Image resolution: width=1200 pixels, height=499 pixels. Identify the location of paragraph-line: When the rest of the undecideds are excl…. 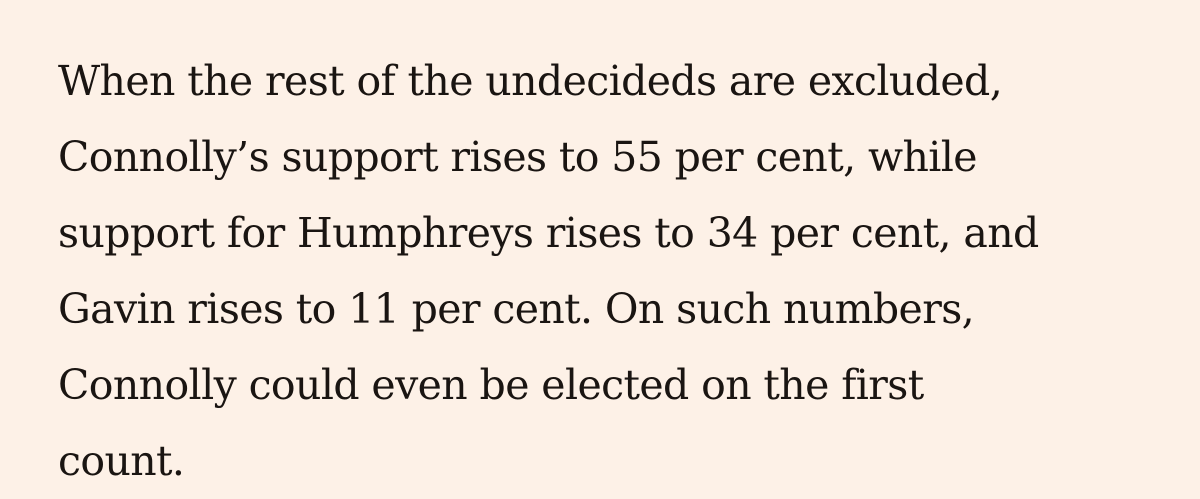
(530, 81).